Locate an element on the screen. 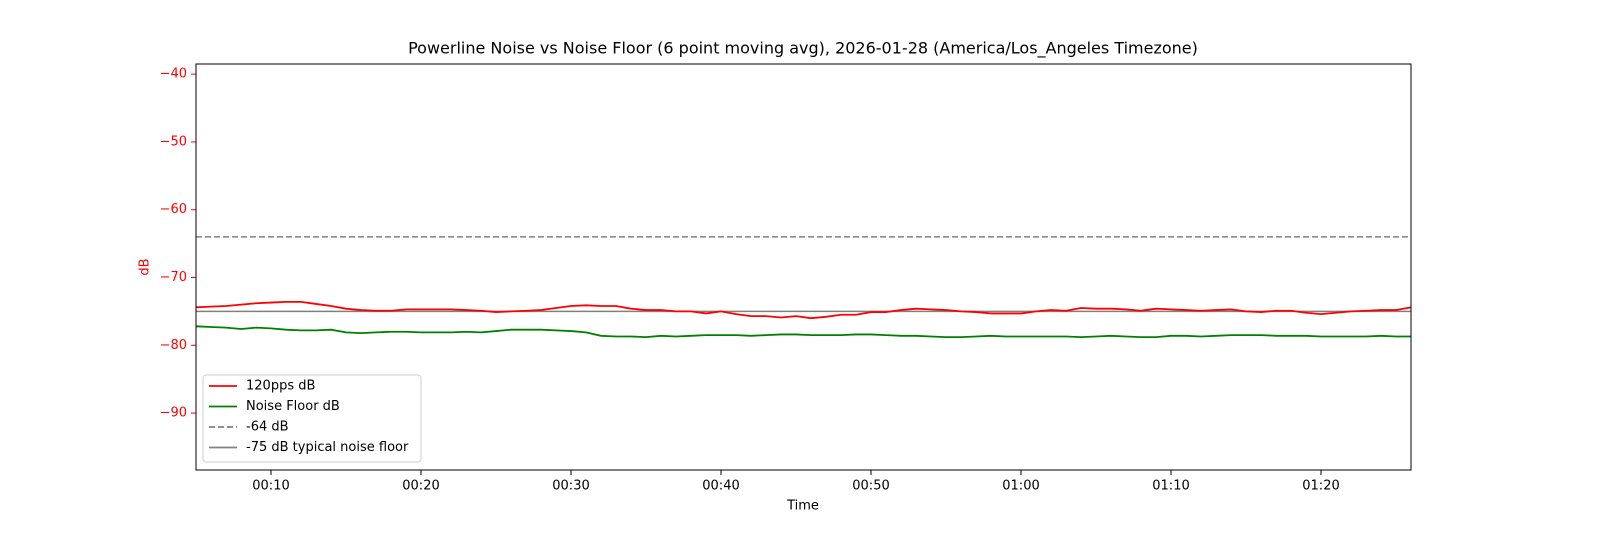  legend-label: Noise Floor dB is located at coordinates (293, 406).